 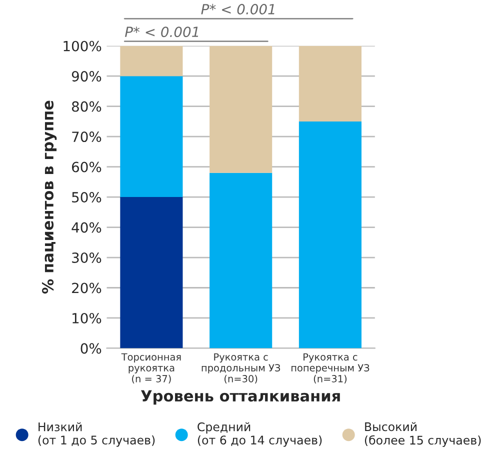 I want to click on y-tick-label: 90%, so click(x=87, y=76).